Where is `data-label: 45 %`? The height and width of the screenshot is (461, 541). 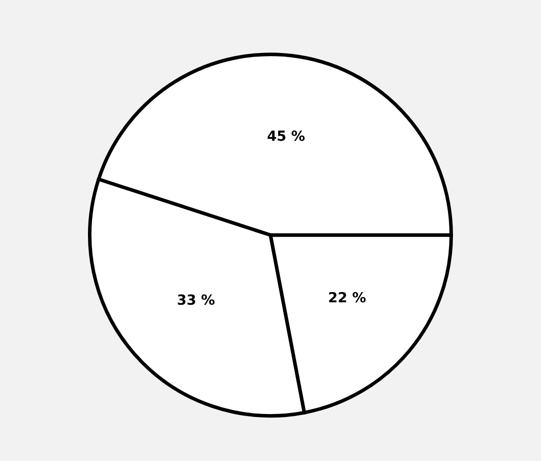 data-label: 45 % is located at coordinates (286, 135).